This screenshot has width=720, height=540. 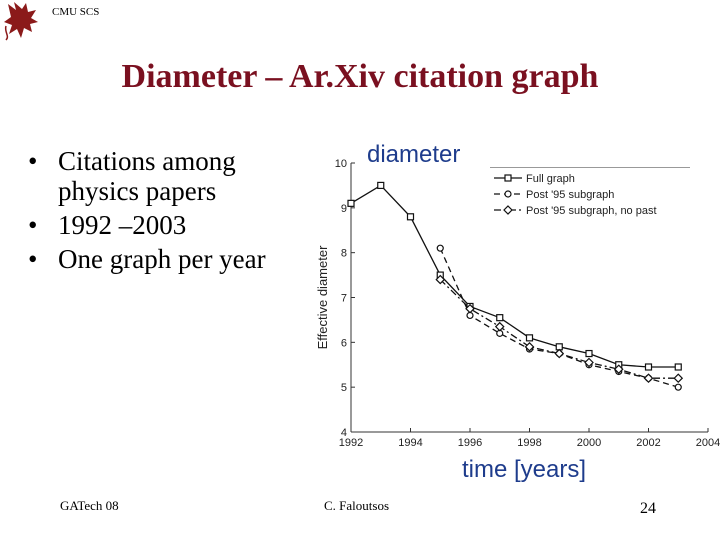 I want to click on x-tick-label: 1992, so click(x=351, y=443).